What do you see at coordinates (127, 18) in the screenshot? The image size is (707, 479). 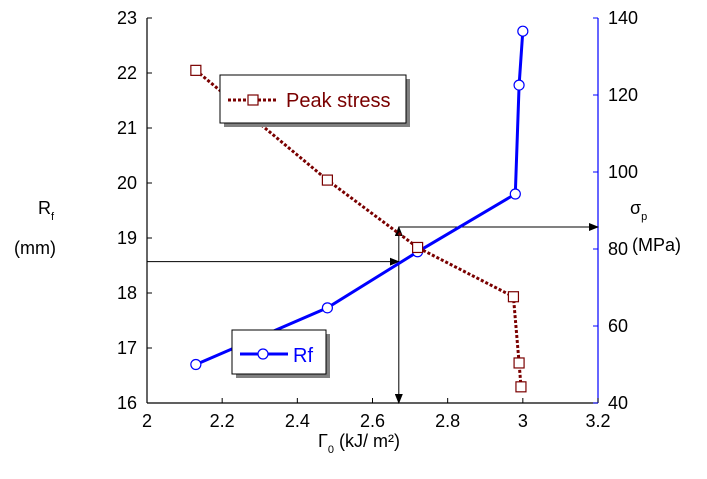 I see `left-y-tick-label: 23` at bounding box center [127, 18].